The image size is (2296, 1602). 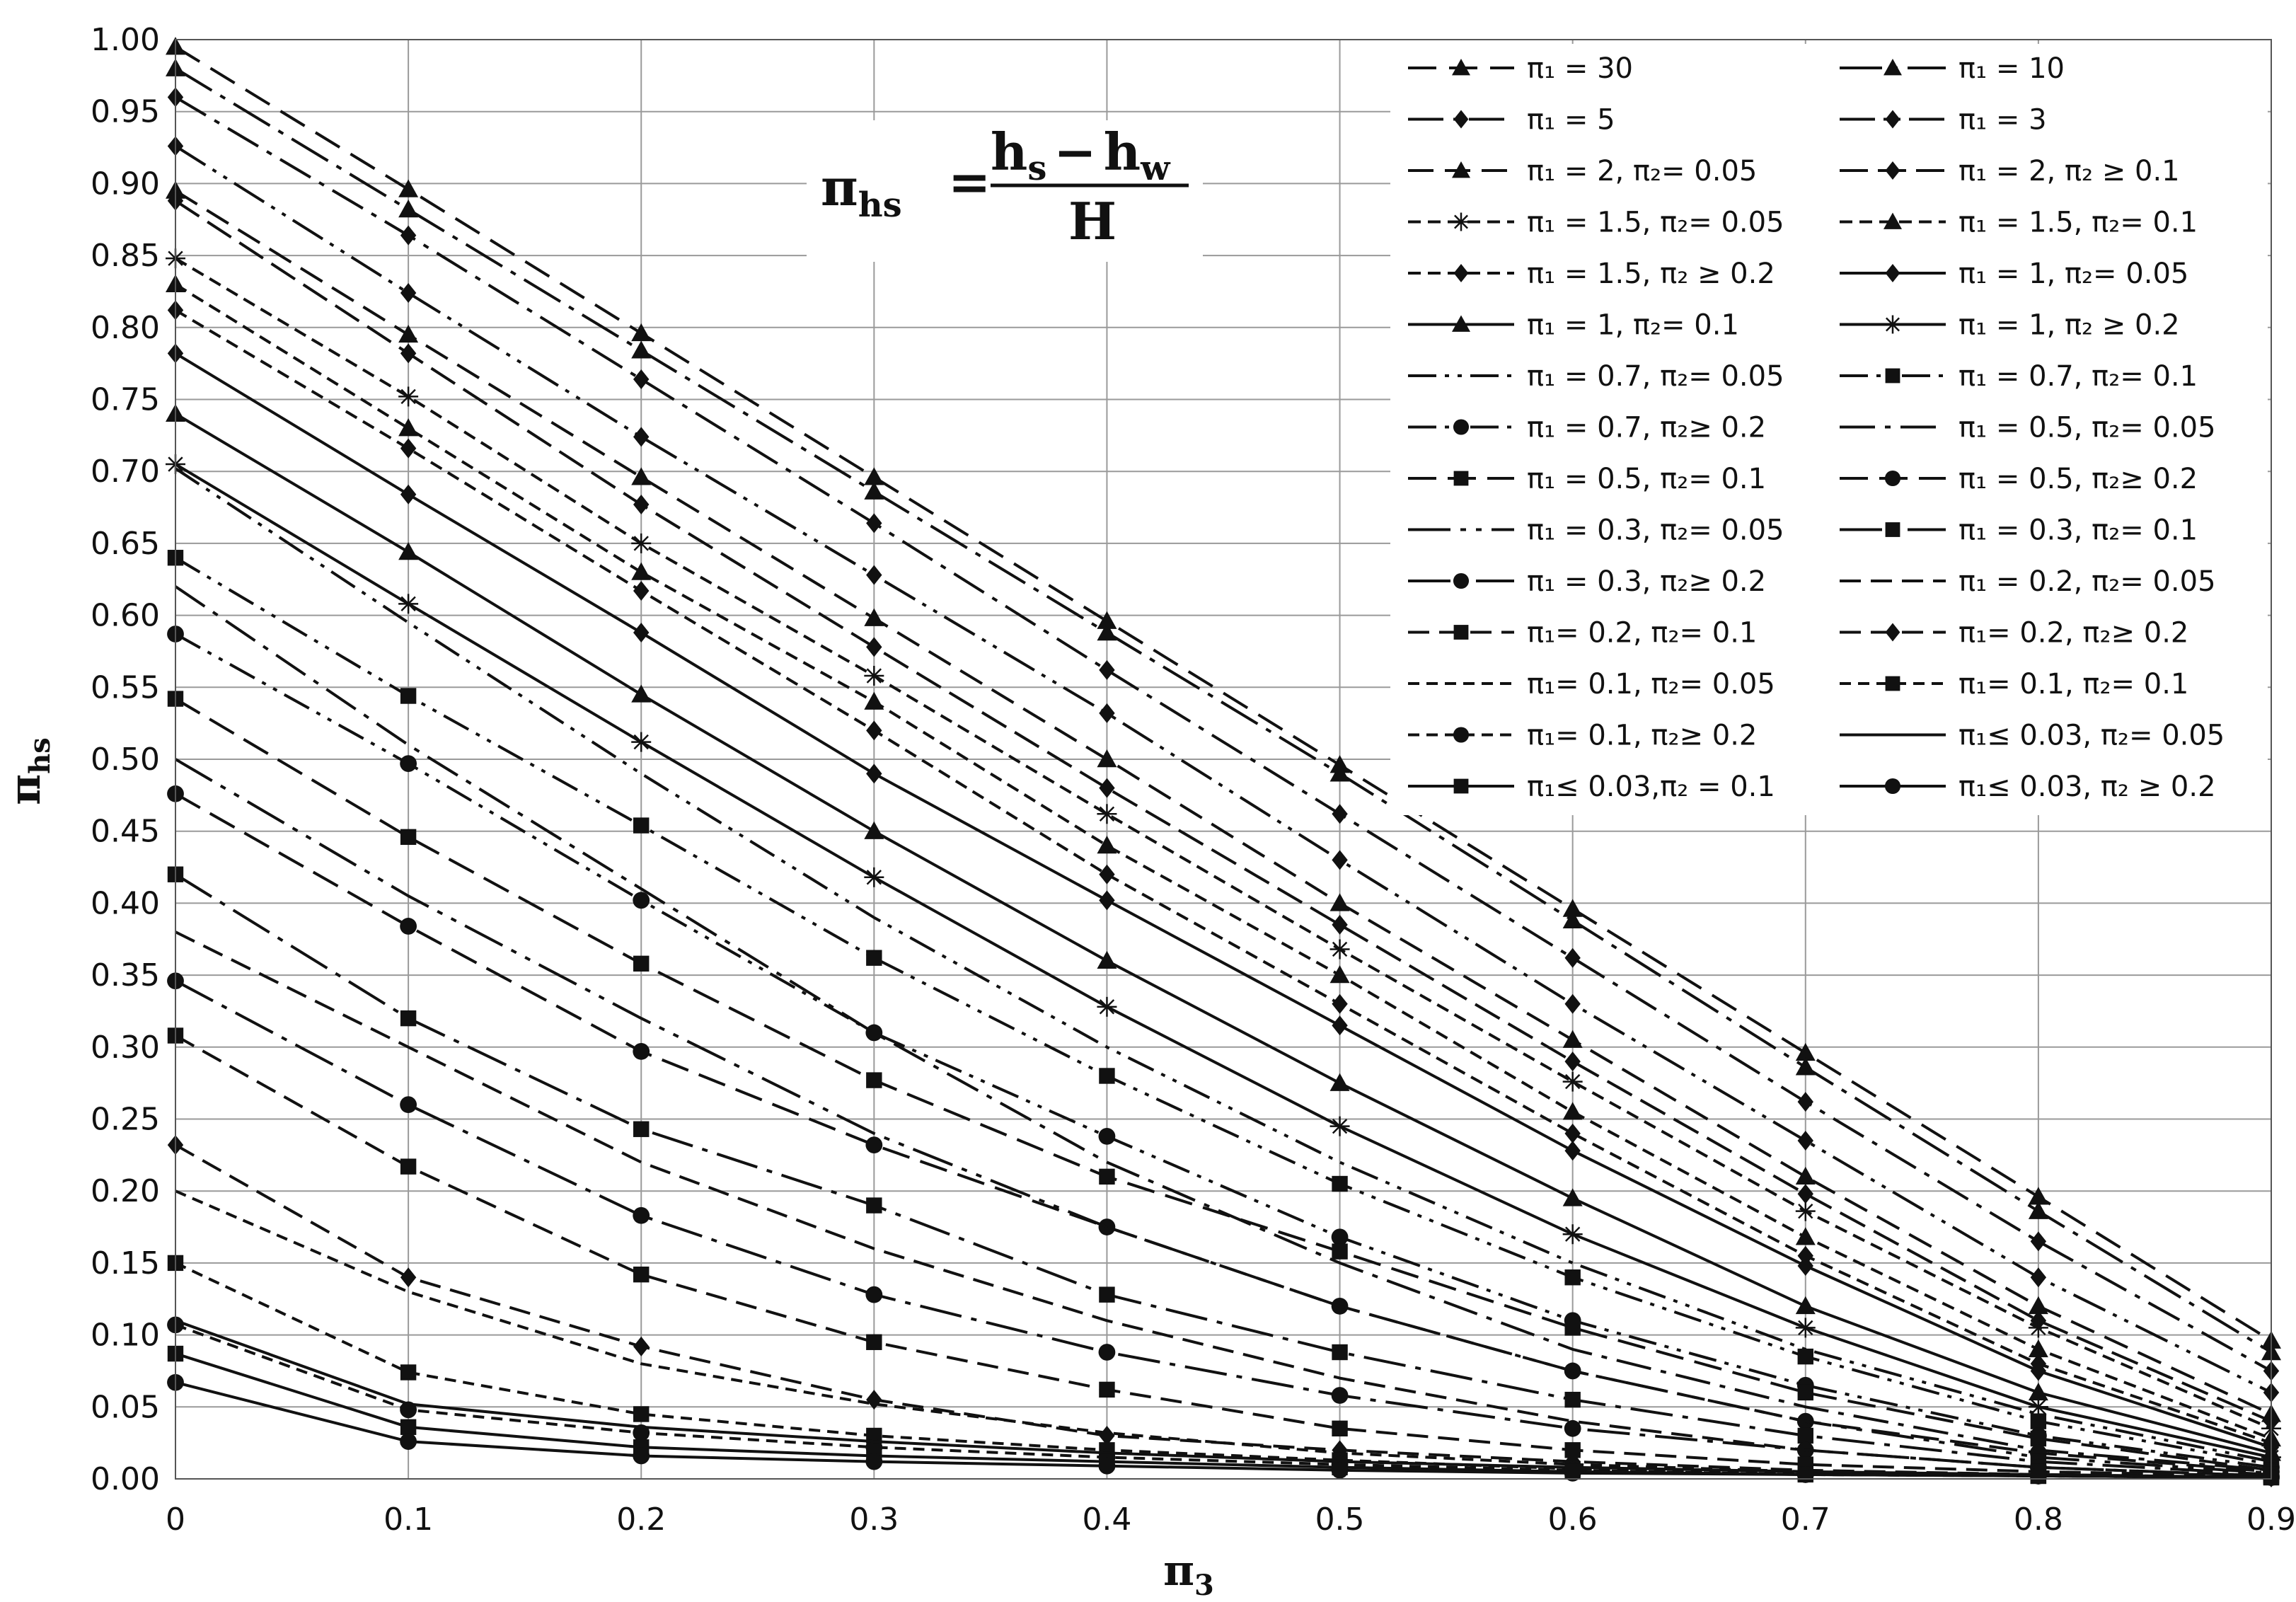 What do you see at coordinates (125, 760) in the screenshot?
I see `y-tick-label: 0.50` at bounding box center [125, 760].